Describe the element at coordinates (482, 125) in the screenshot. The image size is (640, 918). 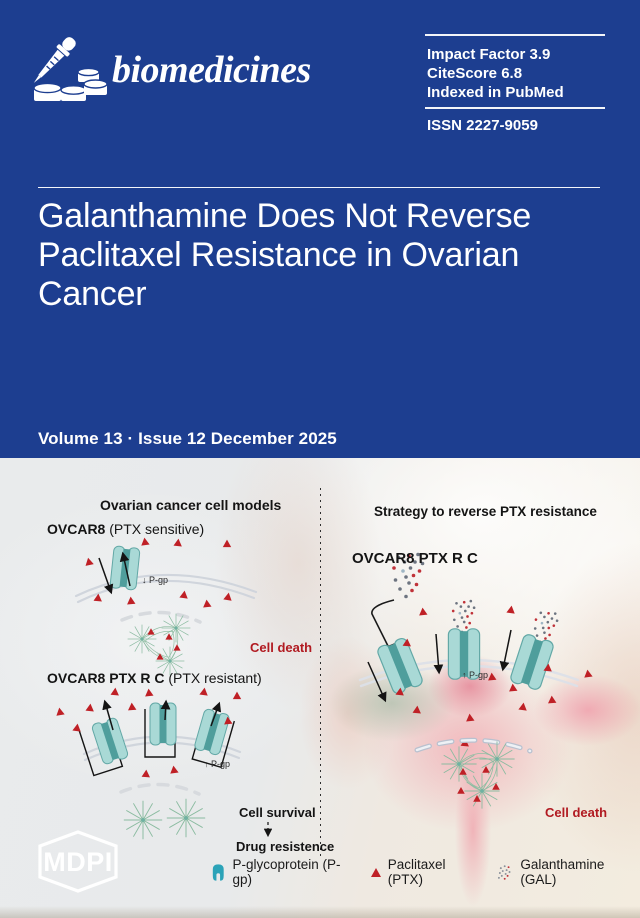
I see `issn: ISSN 2227-9059` at that location.